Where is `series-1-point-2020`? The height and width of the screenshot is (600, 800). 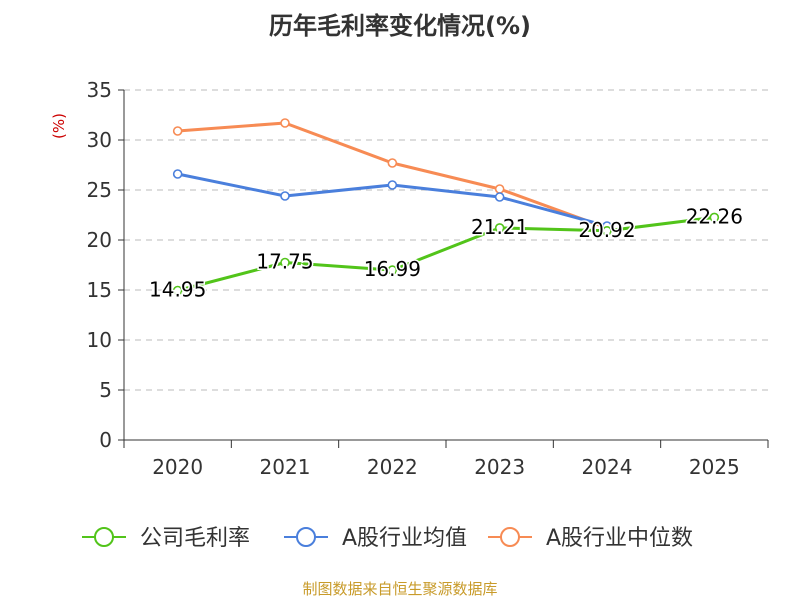
series-1-point-2020 is located at coordinates (177, 174).